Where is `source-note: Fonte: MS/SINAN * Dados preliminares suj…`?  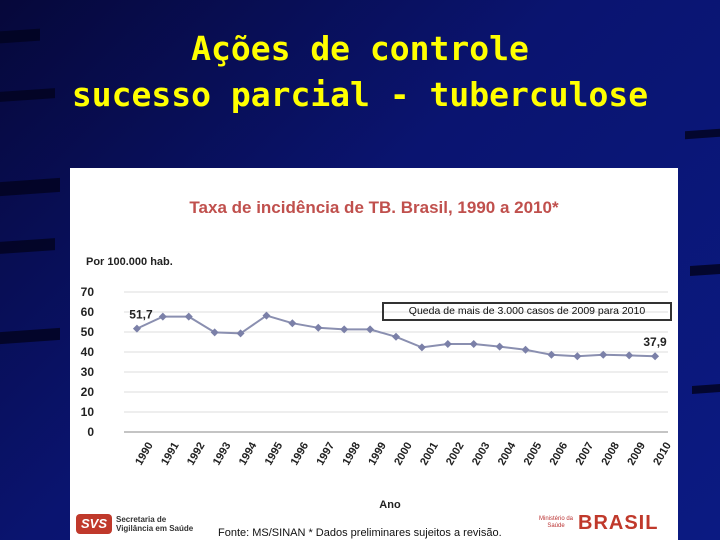
source-note: Fonte: MS/SINAN * Dados preliminares suj… is located at coordinates (360, 533).